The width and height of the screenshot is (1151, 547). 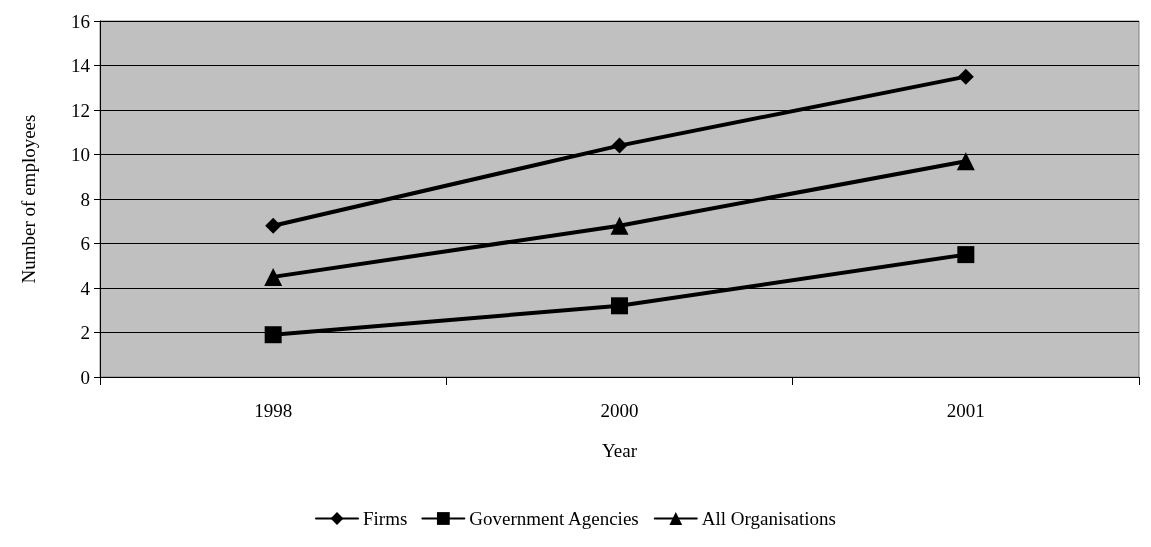 I want to click on legend-label: Firms, so click(x=385, y=518).